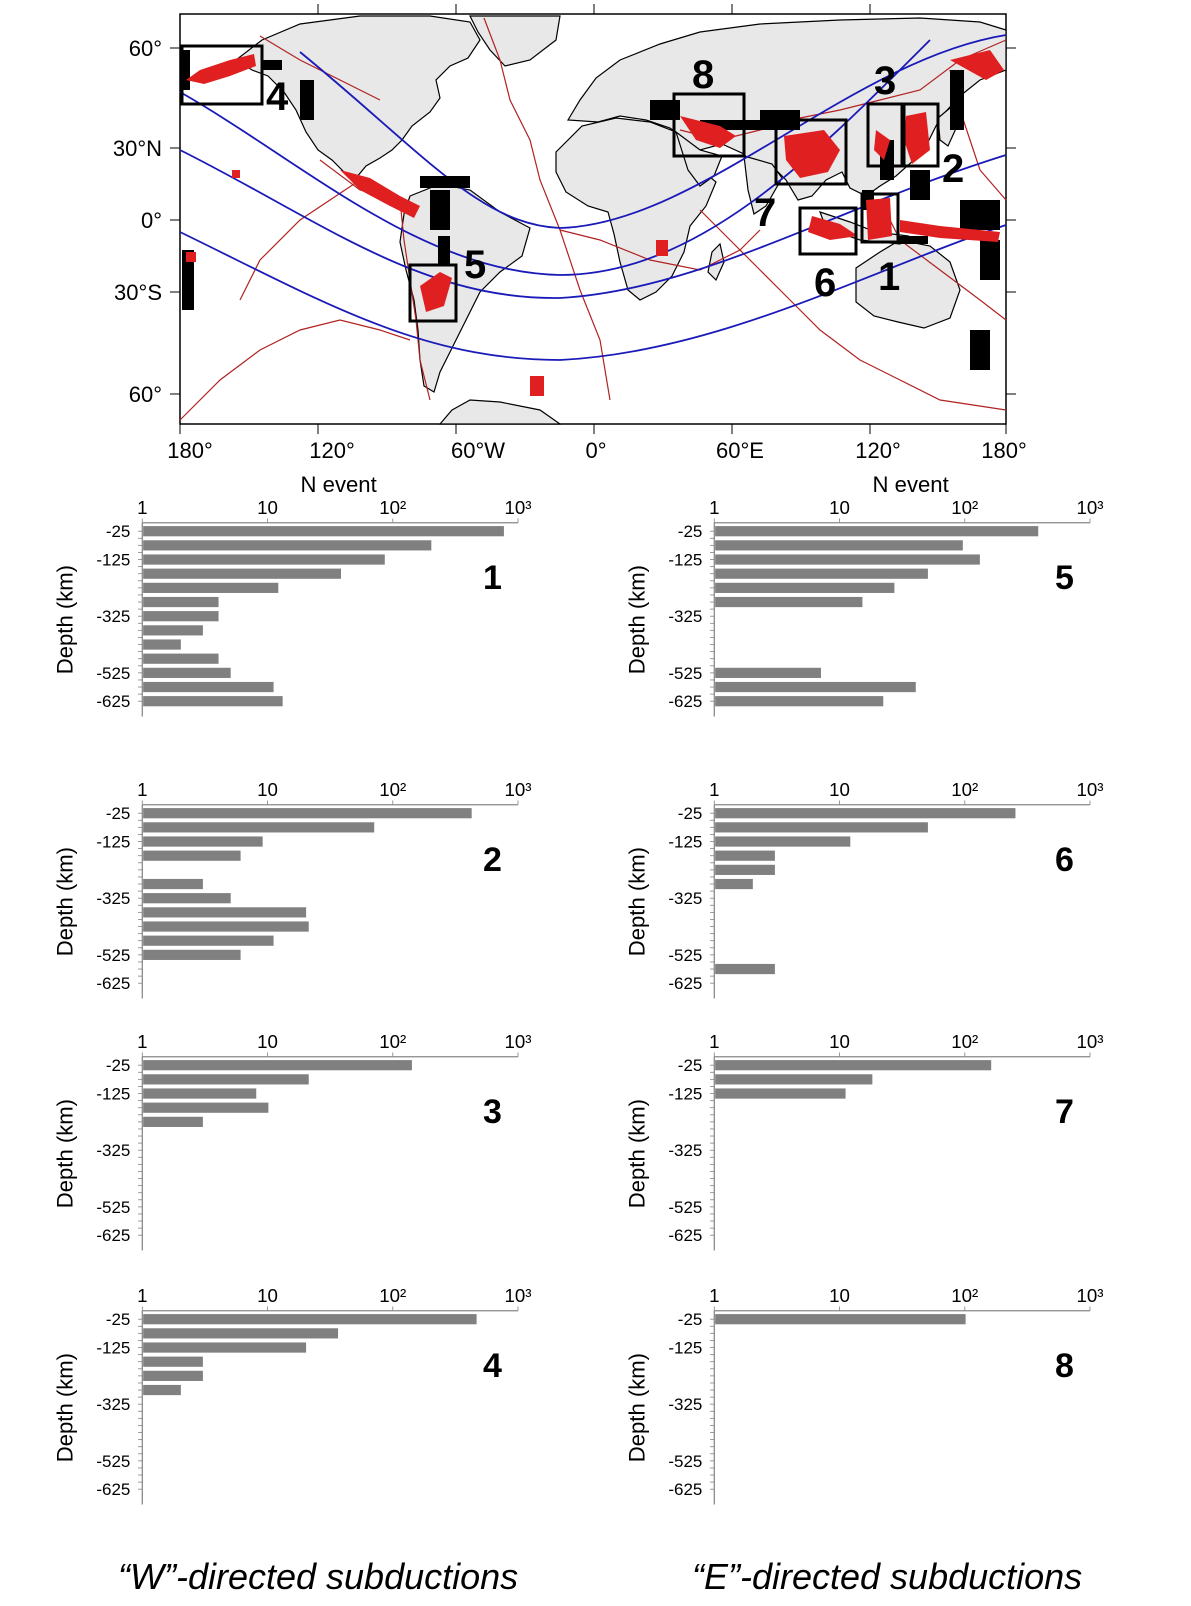 This screenshot has height=1606, width=1191. I want to click on w-directed-title: “W”-directed subductions, so click(318, 1576).